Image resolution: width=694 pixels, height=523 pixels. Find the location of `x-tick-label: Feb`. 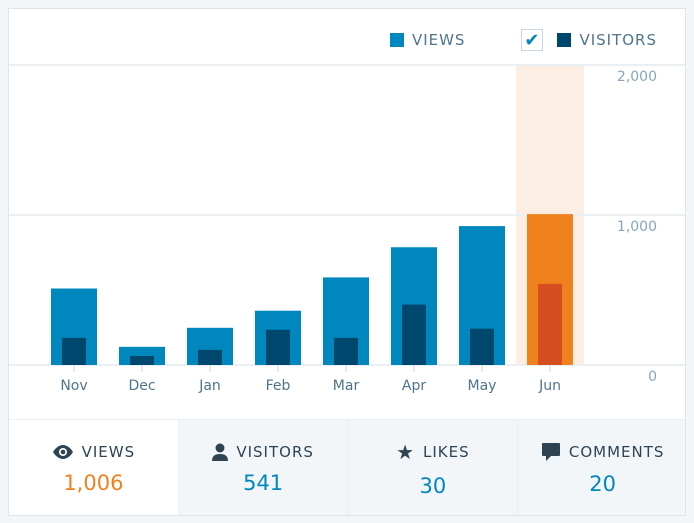

x-tick-label: Feb is located at coordinates (278, 386).